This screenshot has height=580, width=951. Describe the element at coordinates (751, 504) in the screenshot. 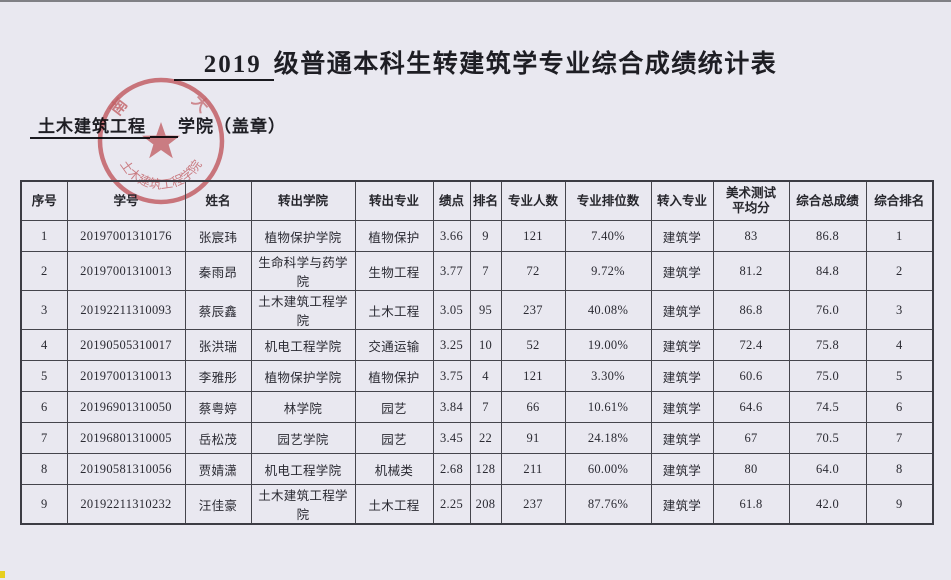

I see `table-cell: 61.8` at that location.